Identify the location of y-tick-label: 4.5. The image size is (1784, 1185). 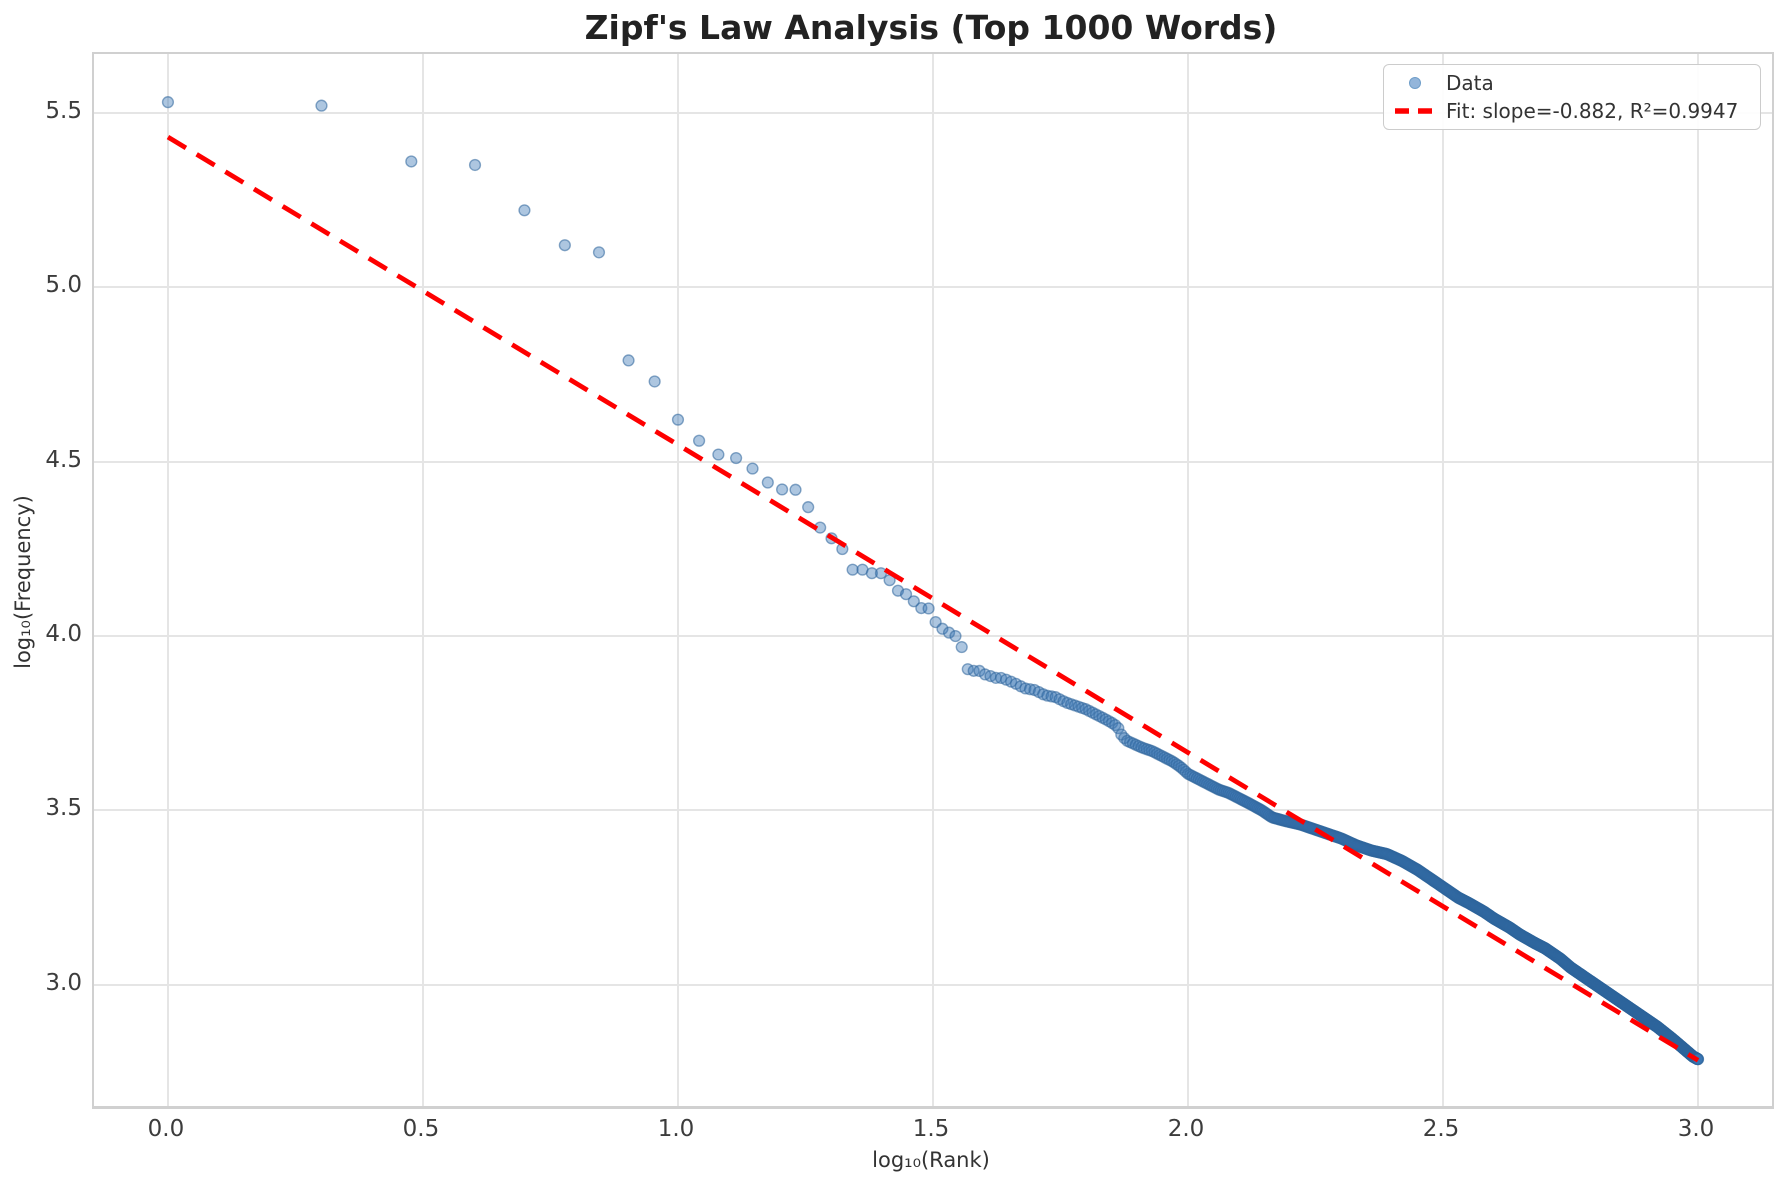
(63, 459).